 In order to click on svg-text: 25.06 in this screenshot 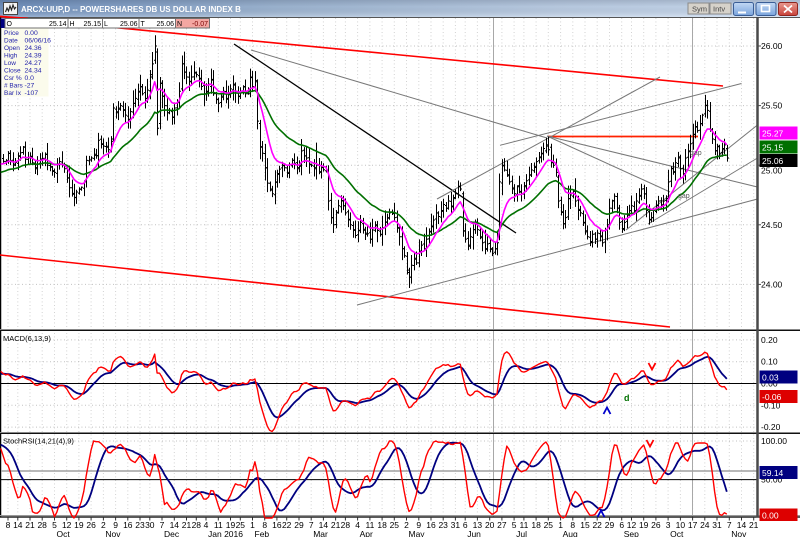, I will do `click(165, 24)`.